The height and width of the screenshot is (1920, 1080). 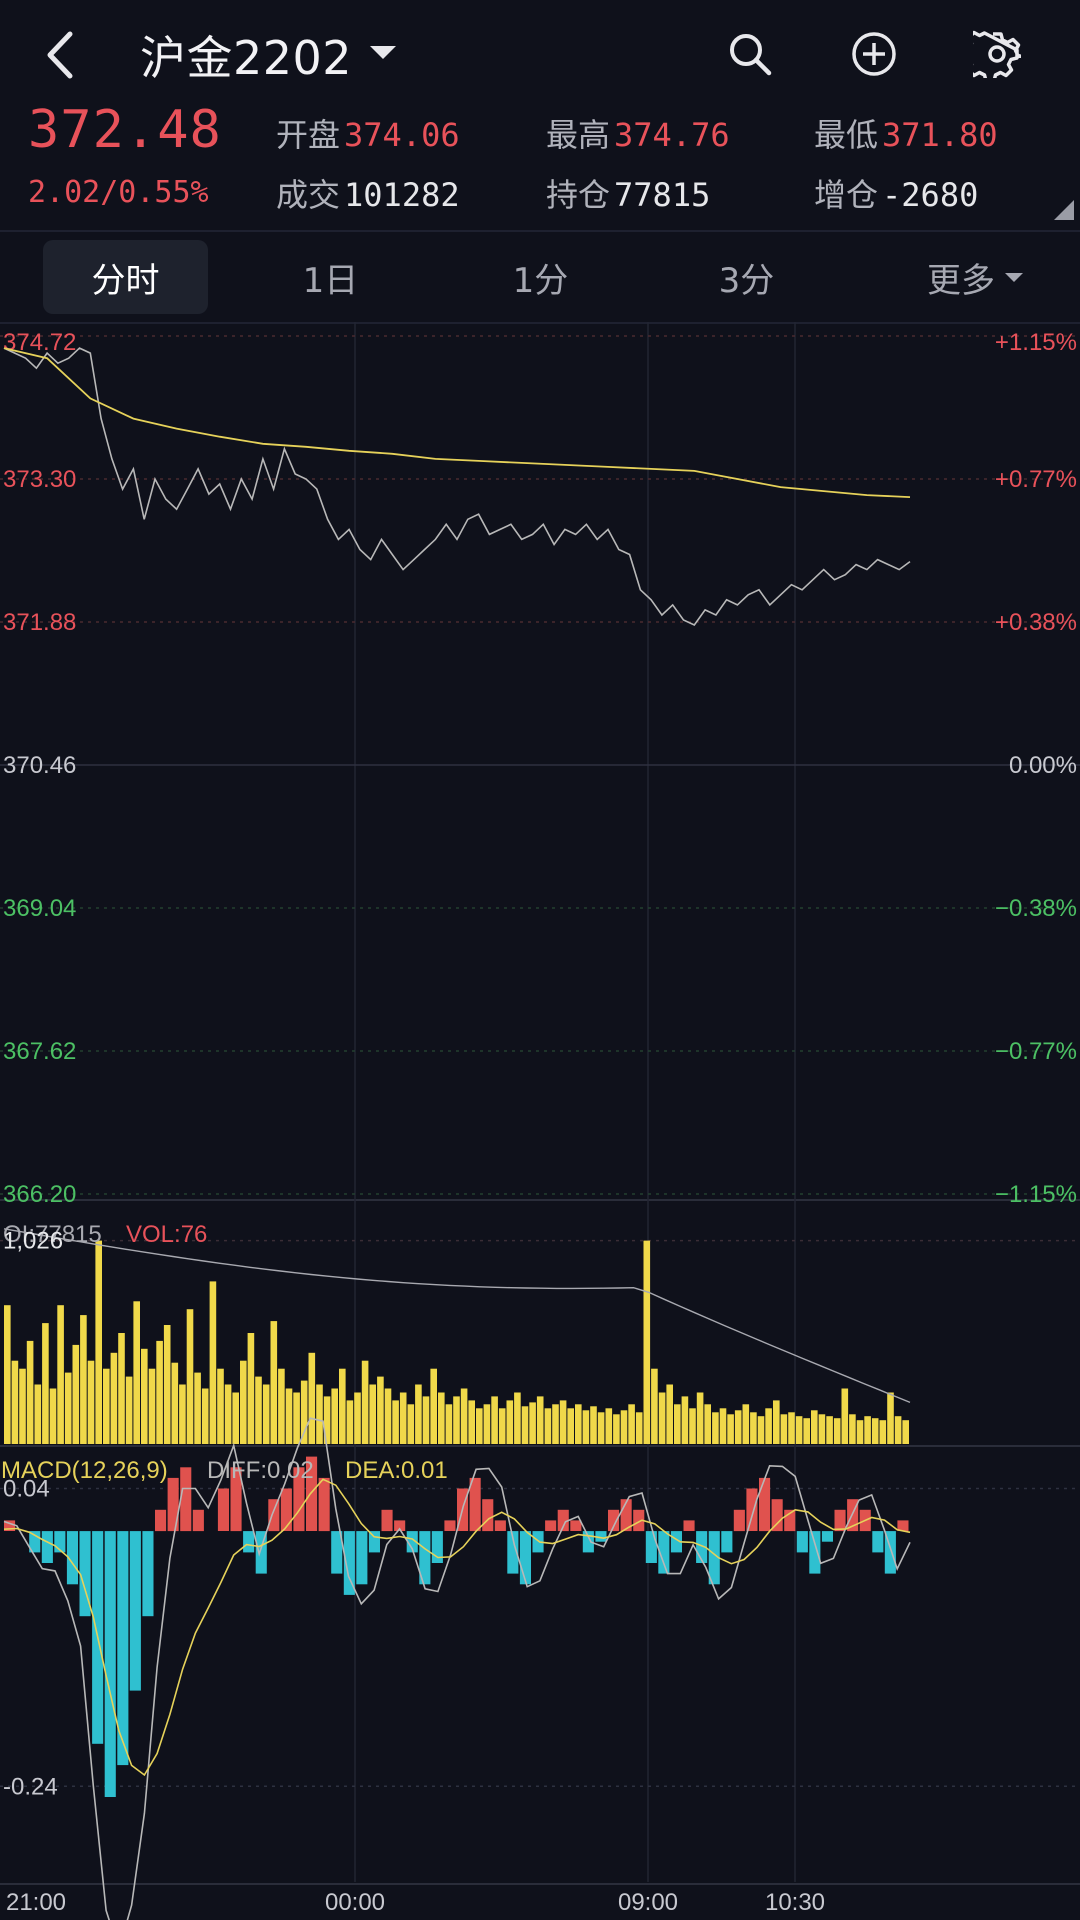 I want to click on open-interest-line, so click(x=457, y=1316).